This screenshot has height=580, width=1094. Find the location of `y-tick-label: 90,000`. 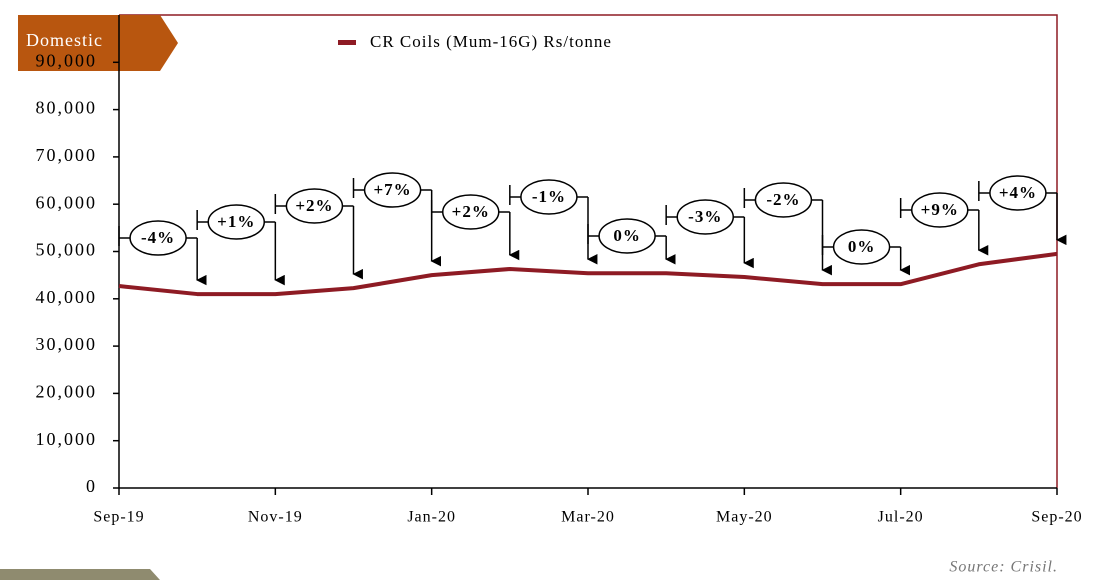

y-tick-label: 90,000 is located at coordinates (67, 60).